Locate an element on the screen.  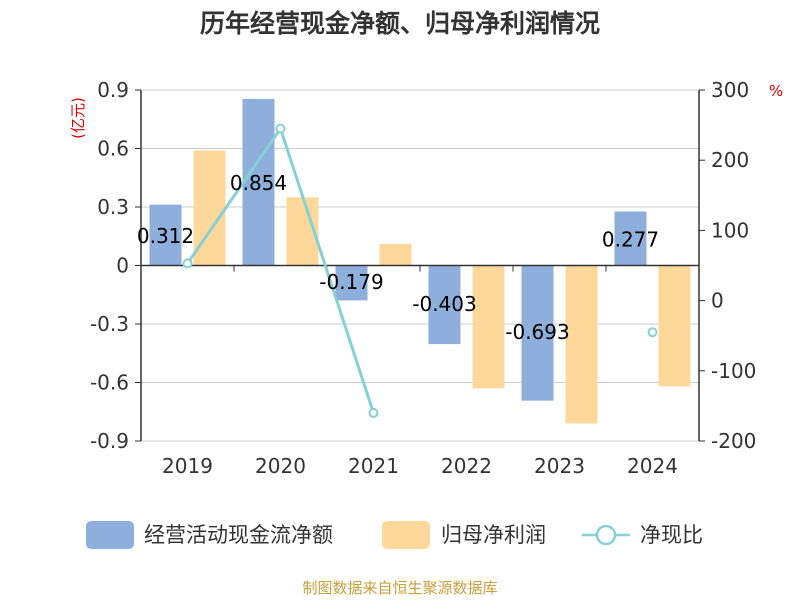
left-tick-label: -0.3 is located at coordinates (109, 324).